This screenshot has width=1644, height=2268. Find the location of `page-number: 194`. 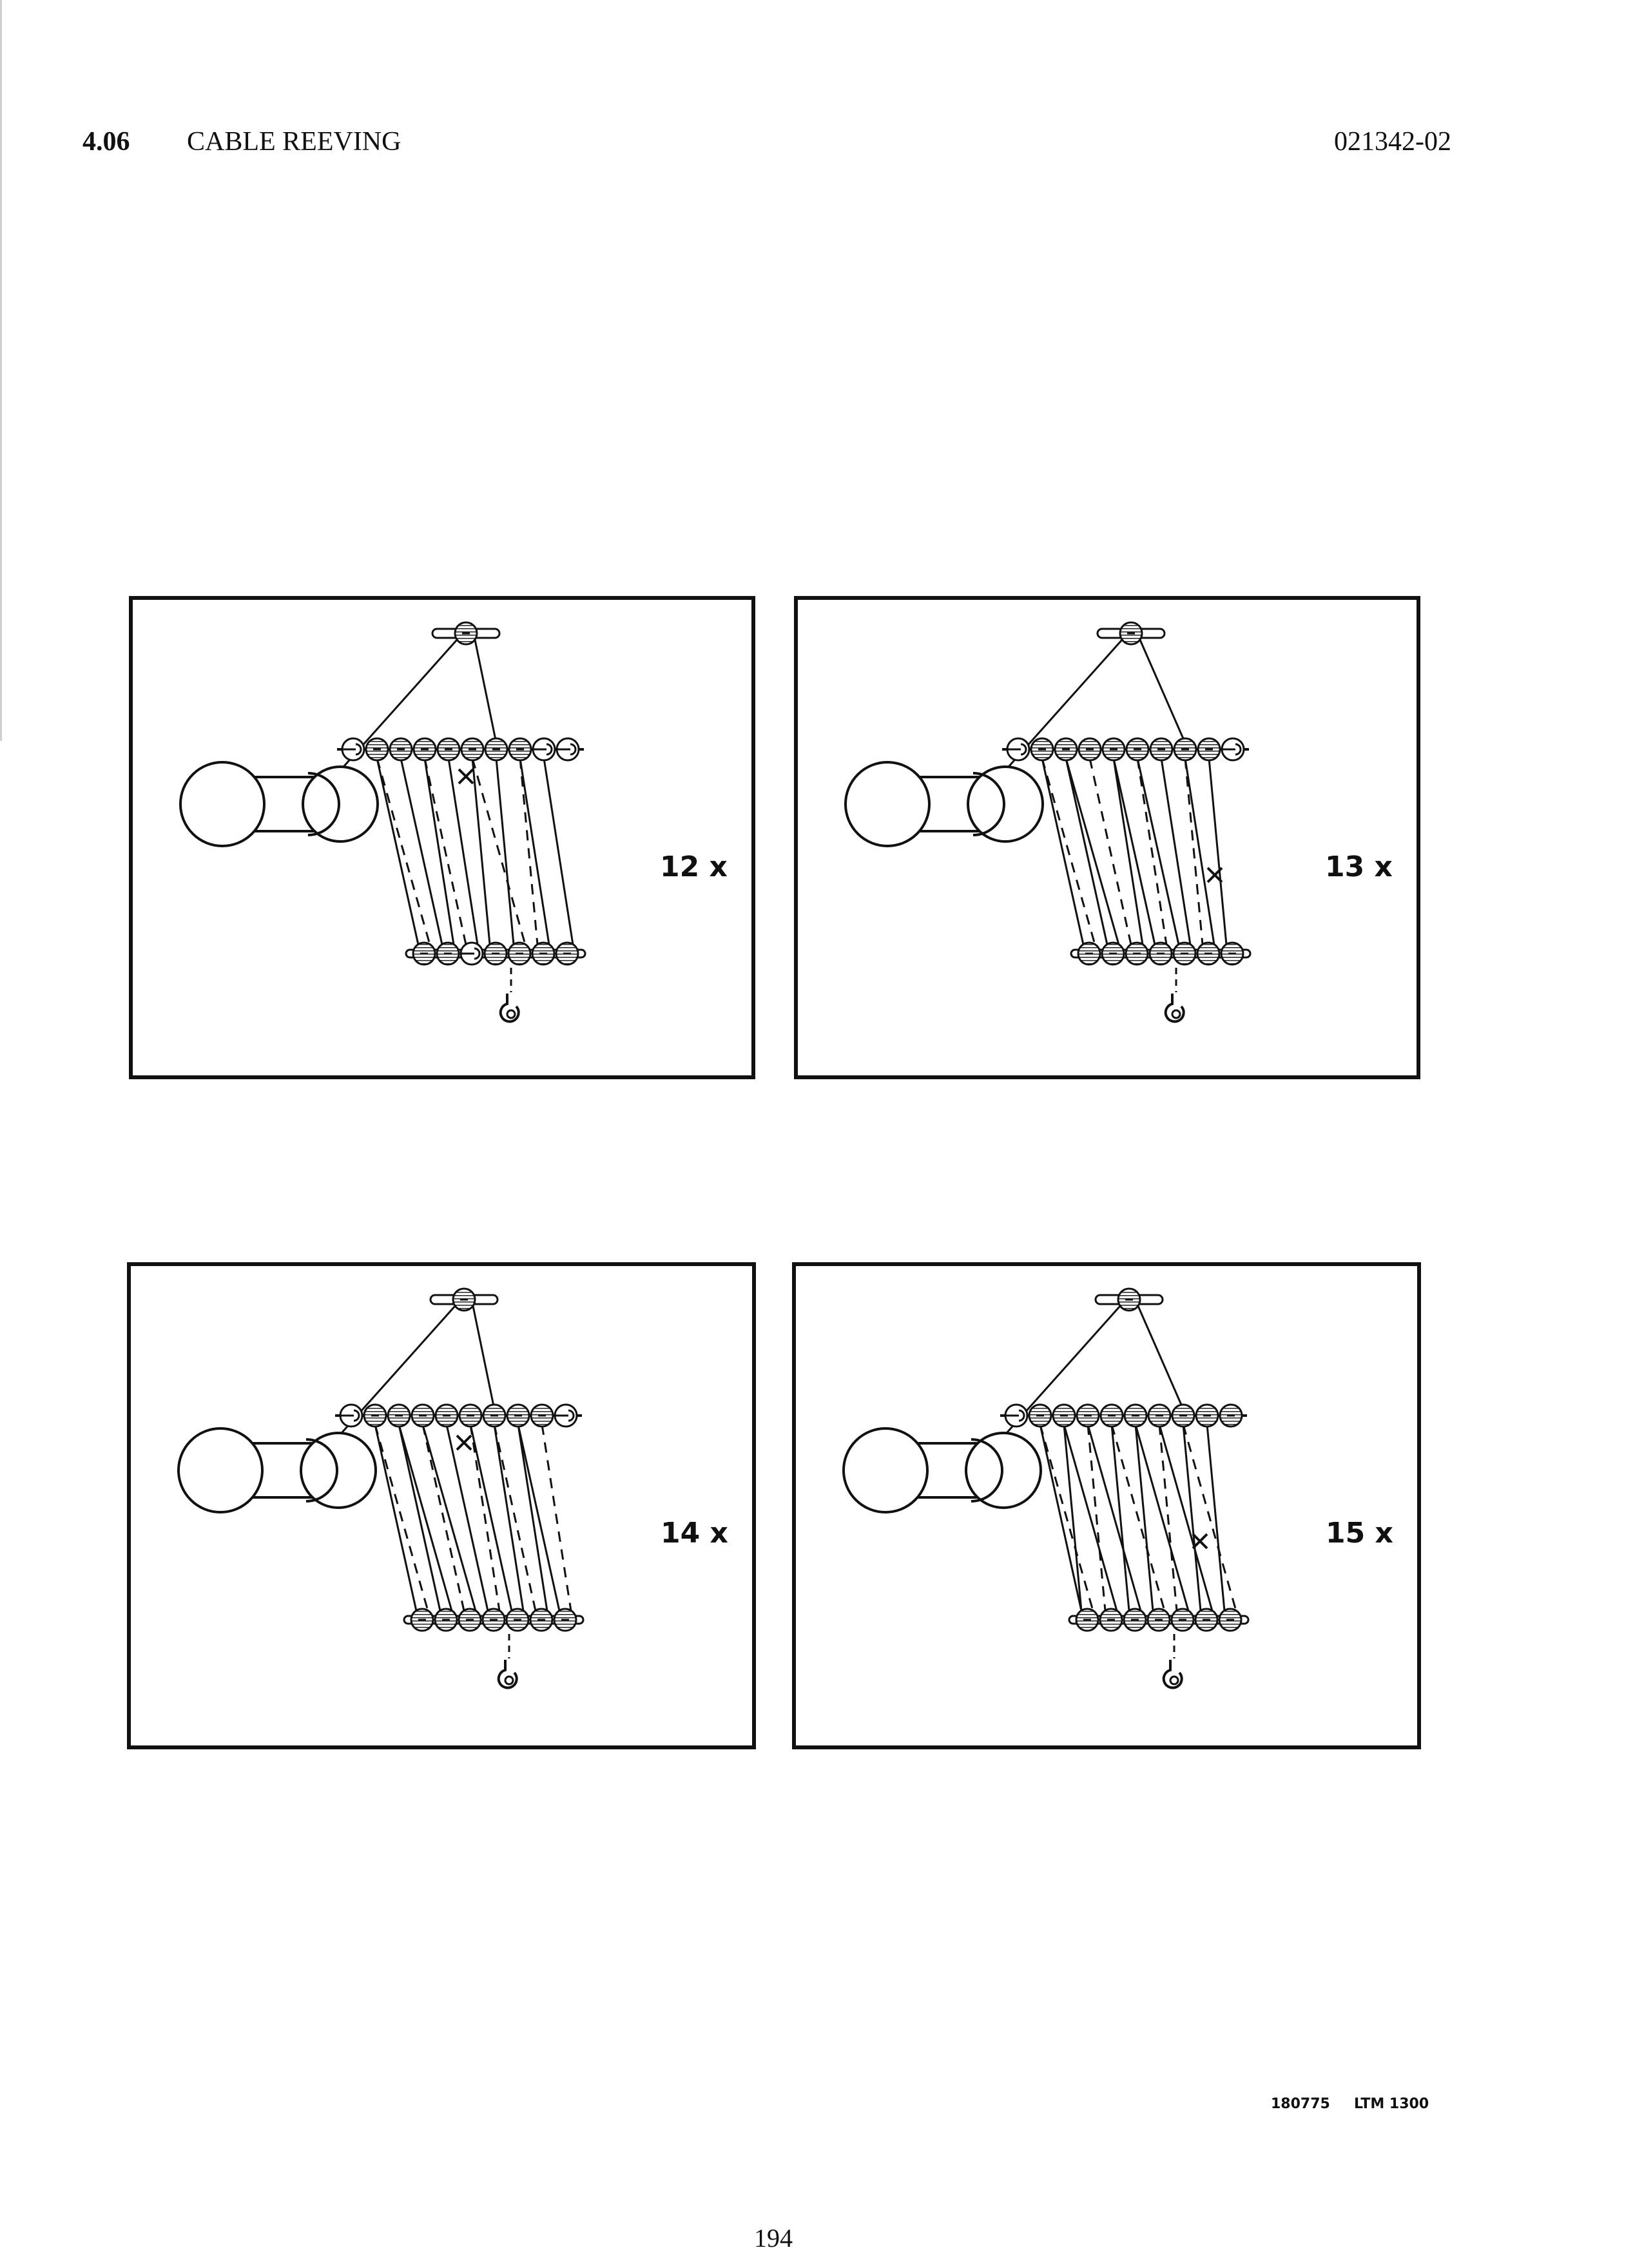

page-number: 194 is located at coordinates (774, 2238).